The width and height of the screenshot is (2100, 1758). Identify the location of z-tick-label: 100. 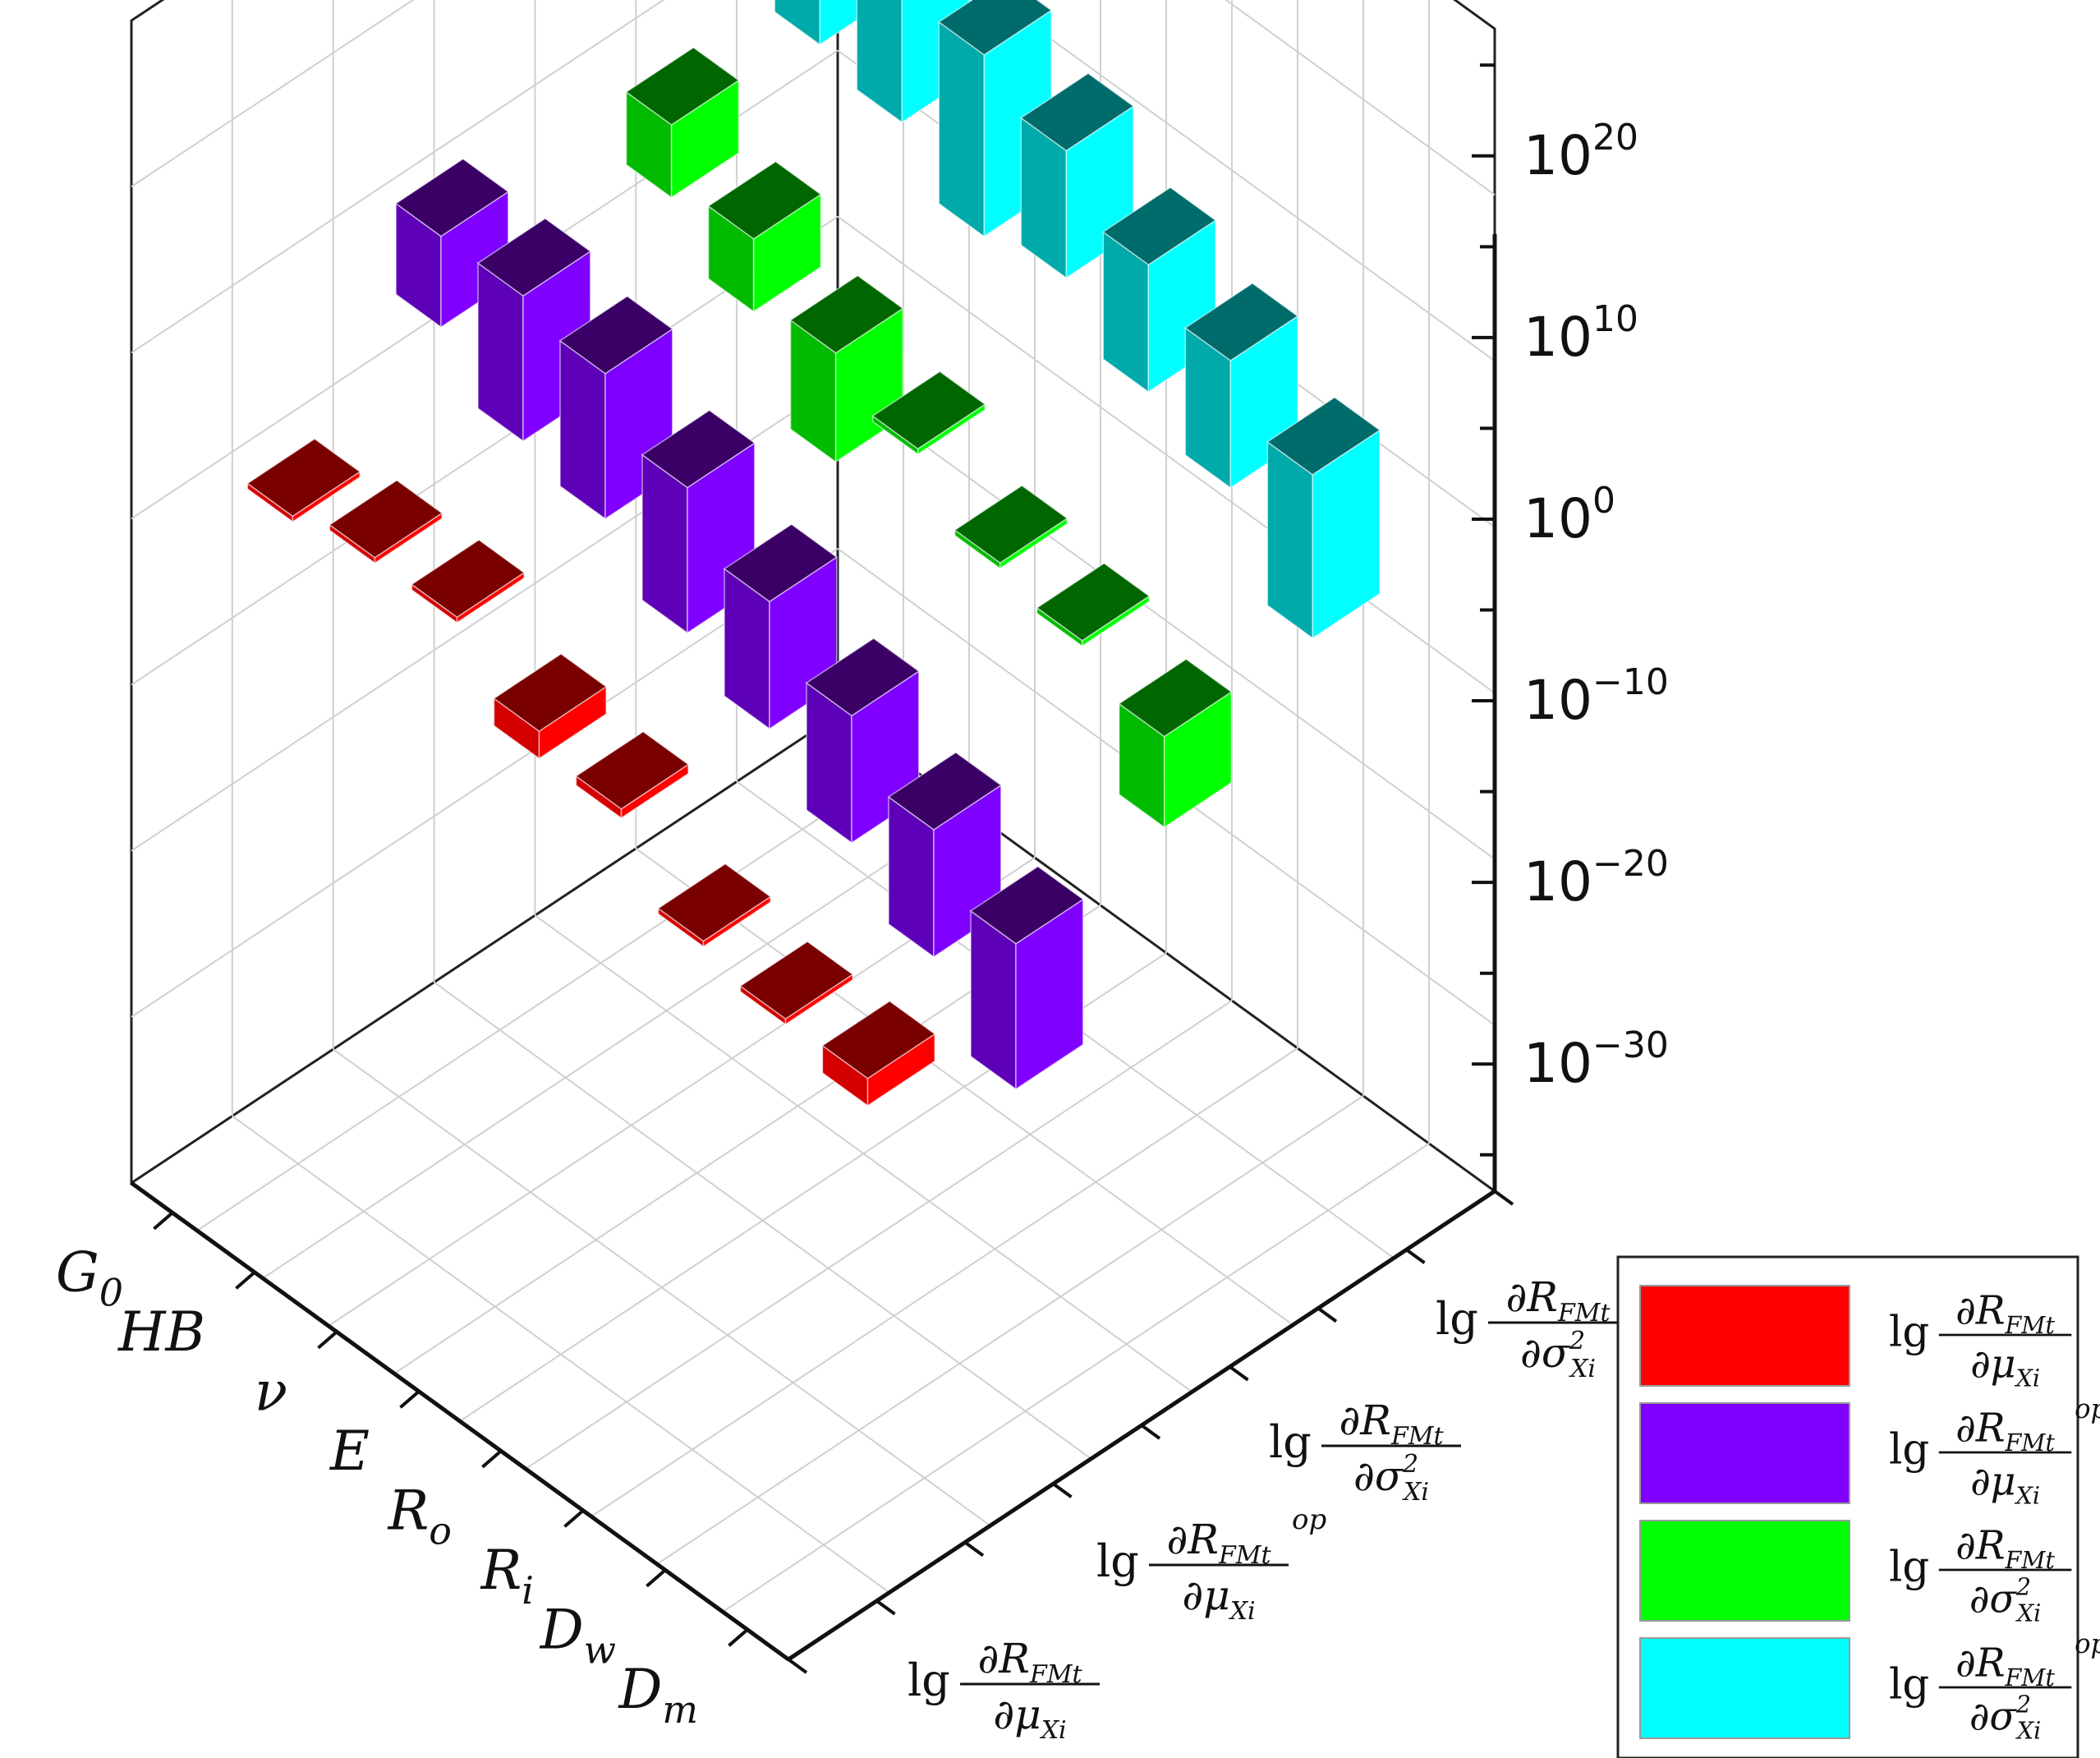
(1569, 515).